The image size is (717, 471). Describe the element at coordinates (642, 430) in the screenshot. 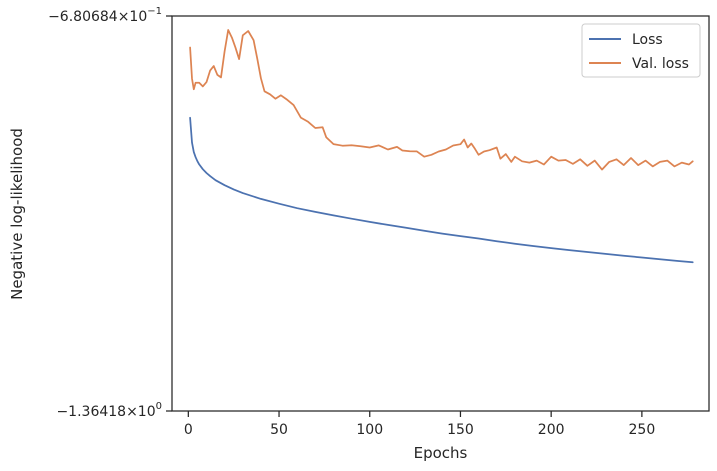

I see `x-tick-label: 250` at that location.